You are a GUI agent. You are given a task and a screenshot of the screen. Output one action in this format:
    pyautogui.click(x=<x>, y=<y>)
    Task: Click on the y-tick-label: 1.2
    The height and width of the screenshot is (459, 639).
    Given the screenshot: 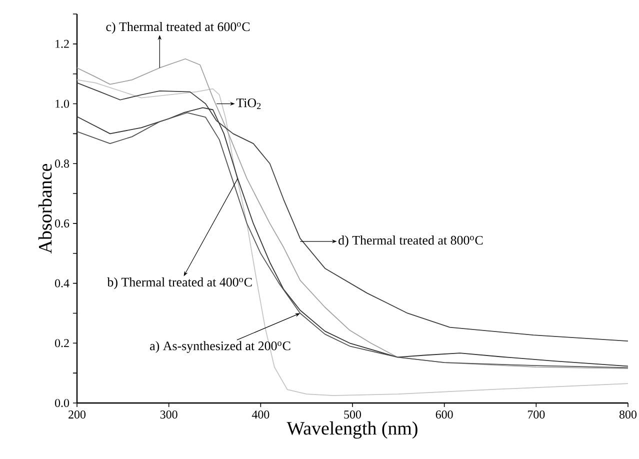 What is the action you would take?
    pyautogui.click(x=62, y=44)
    